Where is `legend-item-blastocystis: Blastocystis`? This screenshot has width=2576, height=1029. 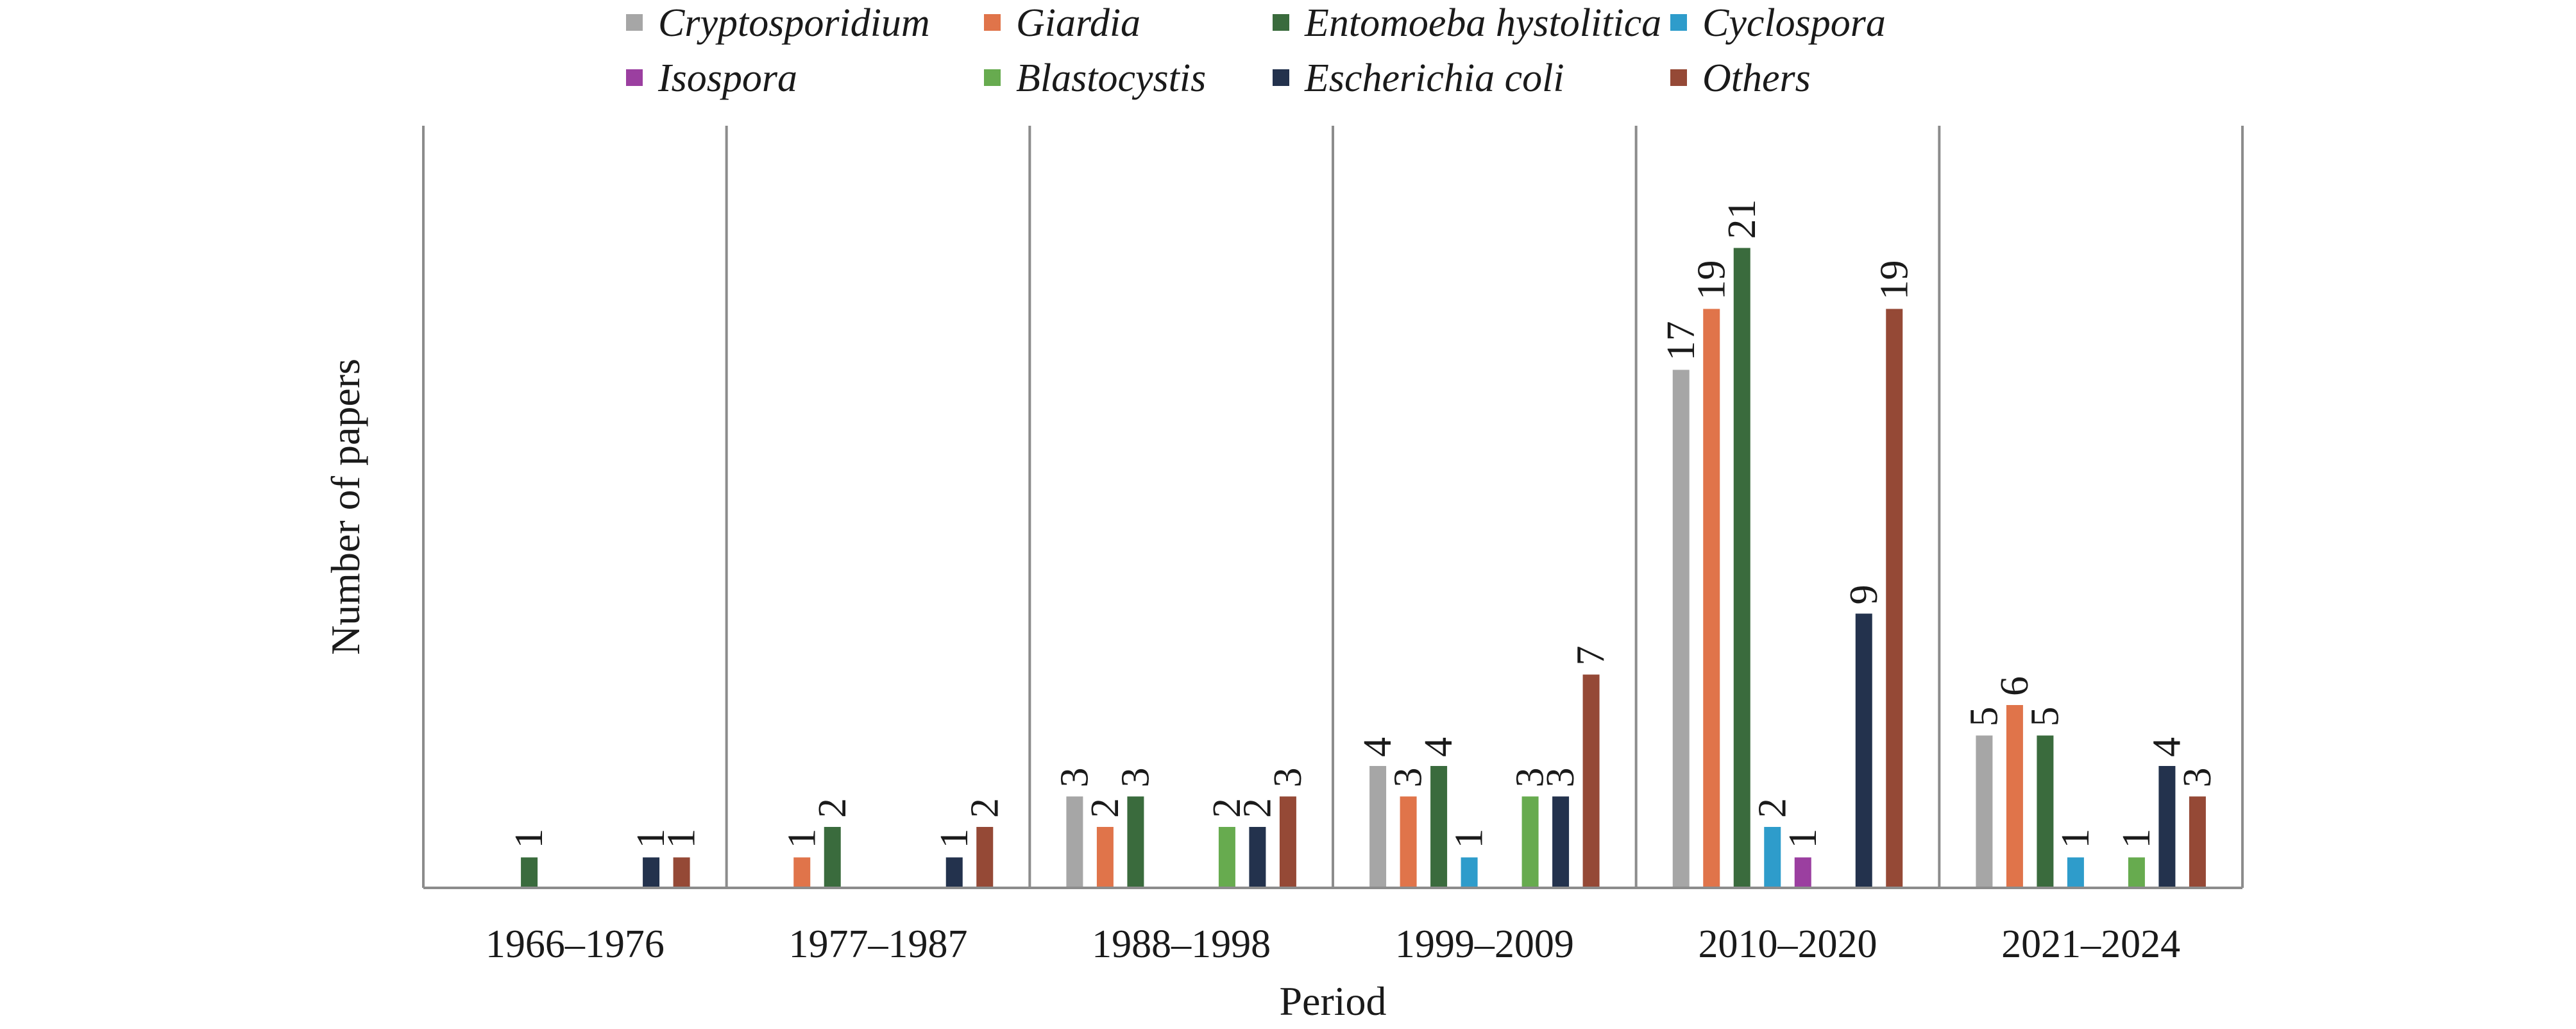
legend-item-blastocystis: Blastocystis is located at coordinates (1095, 78).